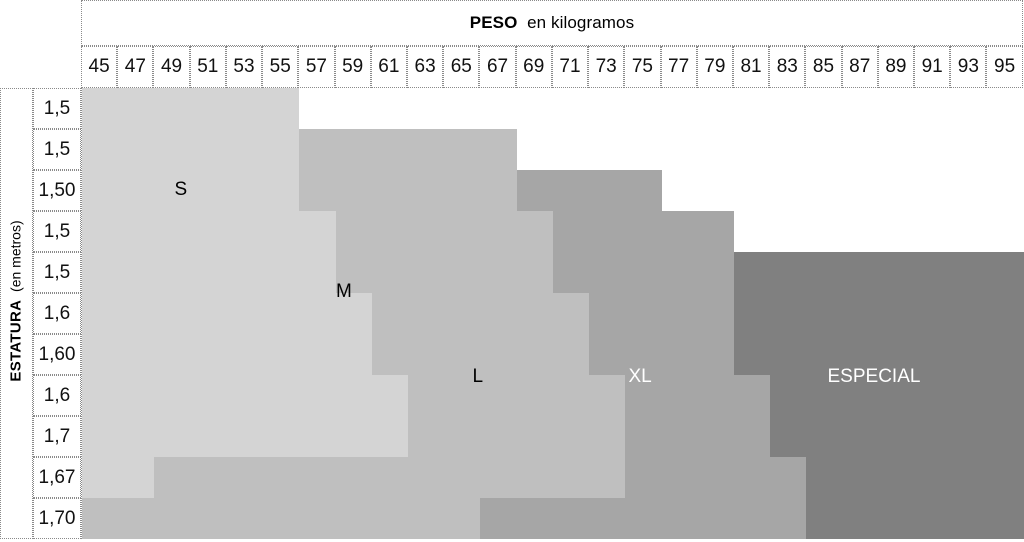 The image size is (1024, 542). What do you see at coordinates (99, 67) in the screenshot?
I see `weight-header-cell: 45` at bounding box center [99, 67].